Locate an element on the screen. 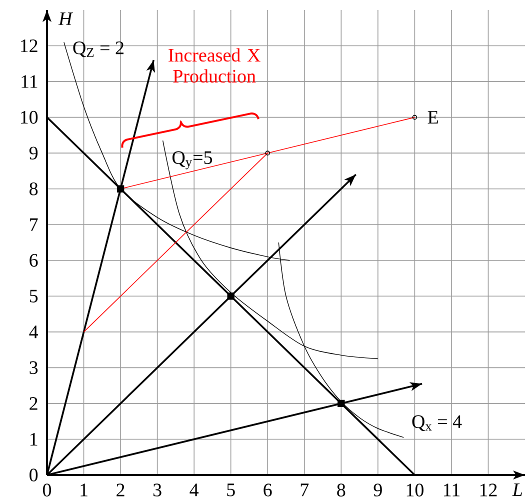  x-tick-label: 12 is located at coordinates (488, 490).